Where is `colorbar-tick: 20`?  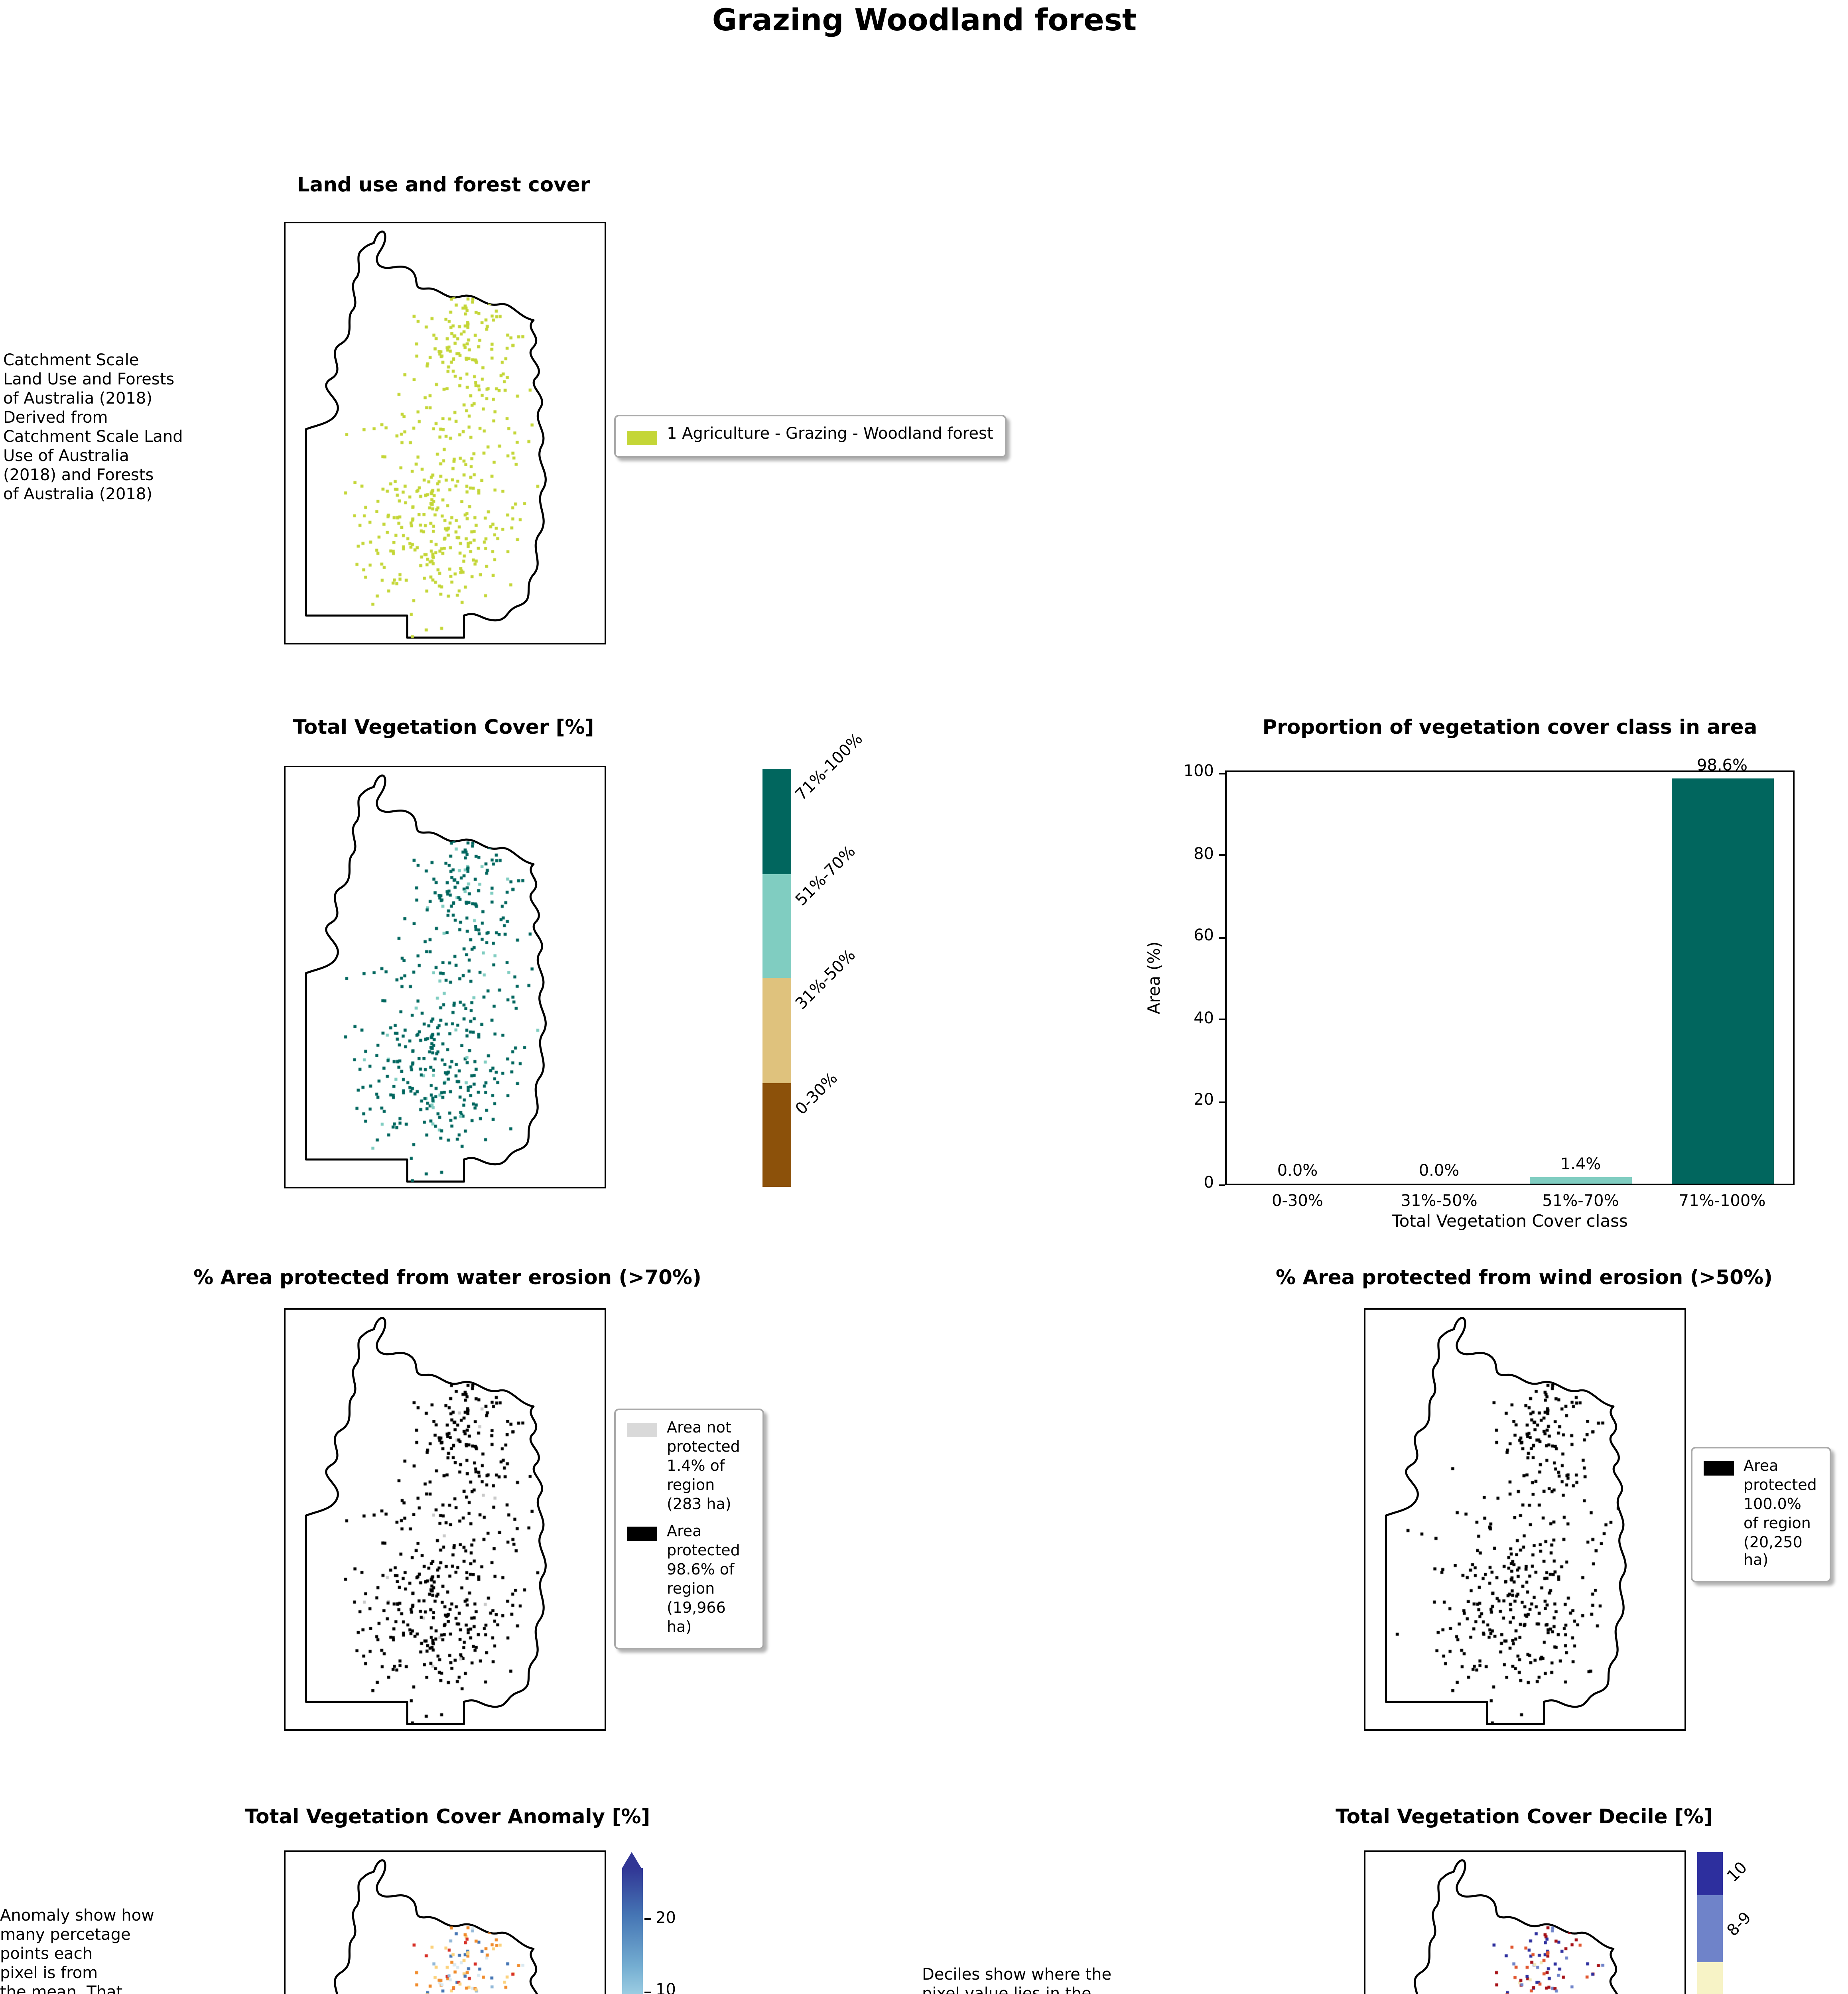 colorbar-tick: 20 is located at coordinates (660, 1919).